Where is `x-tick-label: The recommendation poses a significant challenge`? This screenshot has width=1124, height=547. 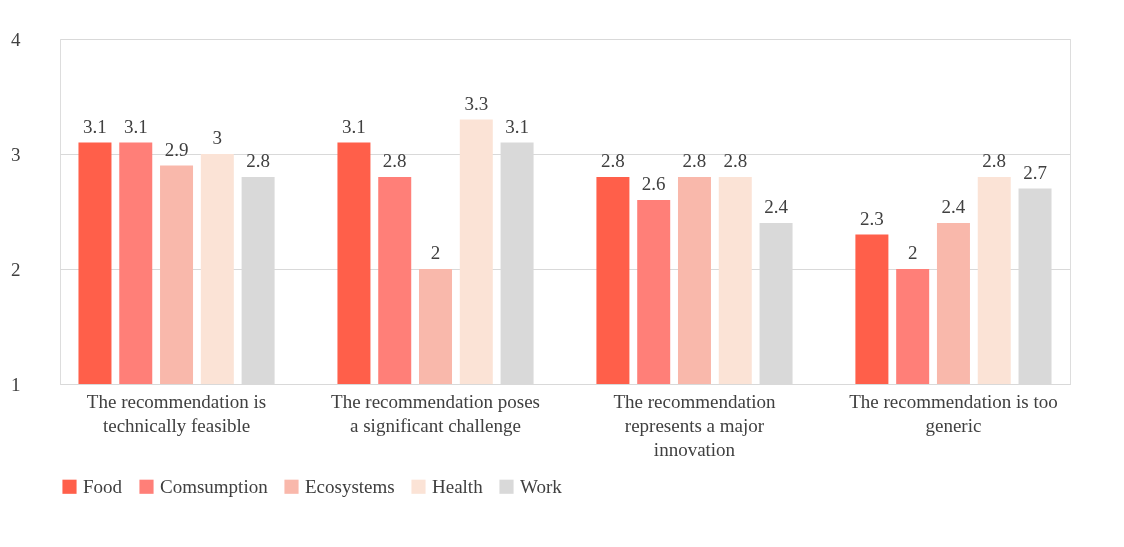
x-tick-label: The recommendation poses a significant challenge is located at coordinates (435, 413).